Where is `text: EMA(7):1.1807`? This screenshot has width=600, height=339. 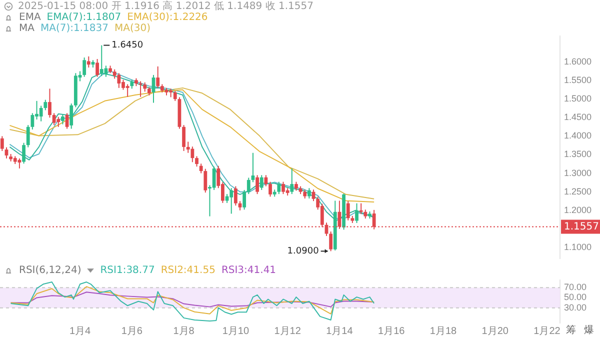
text: EMA(7):1.1807 is located at coordinates (84, 17).